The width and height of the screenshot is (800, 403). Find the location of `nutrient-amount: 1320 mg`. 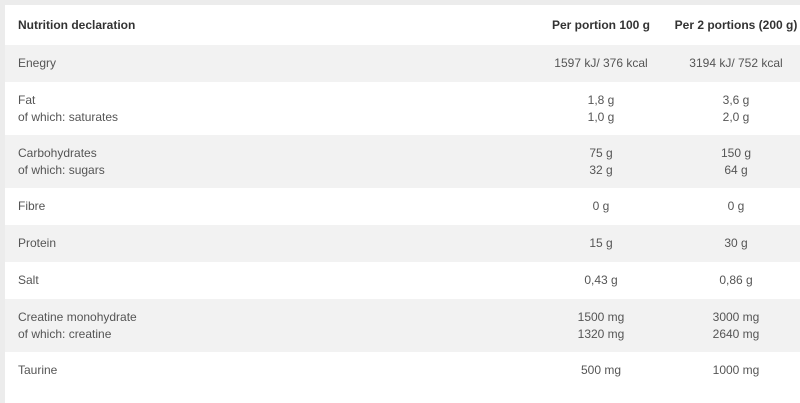

nutrient-amount: 1320 mg is located at coordinates (601, 333).